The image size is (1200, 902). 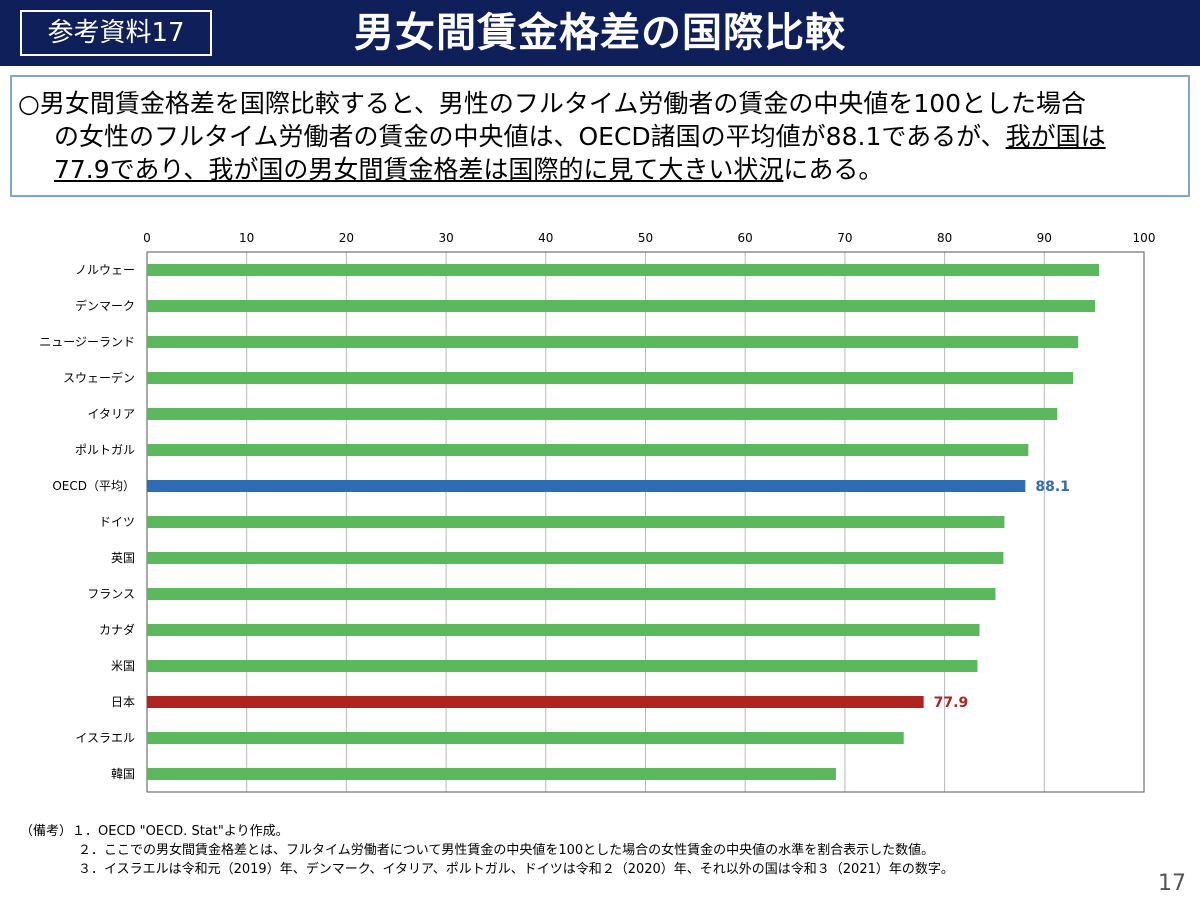 I want to click on category-label: デンマーク, so click(x=105, y=305).